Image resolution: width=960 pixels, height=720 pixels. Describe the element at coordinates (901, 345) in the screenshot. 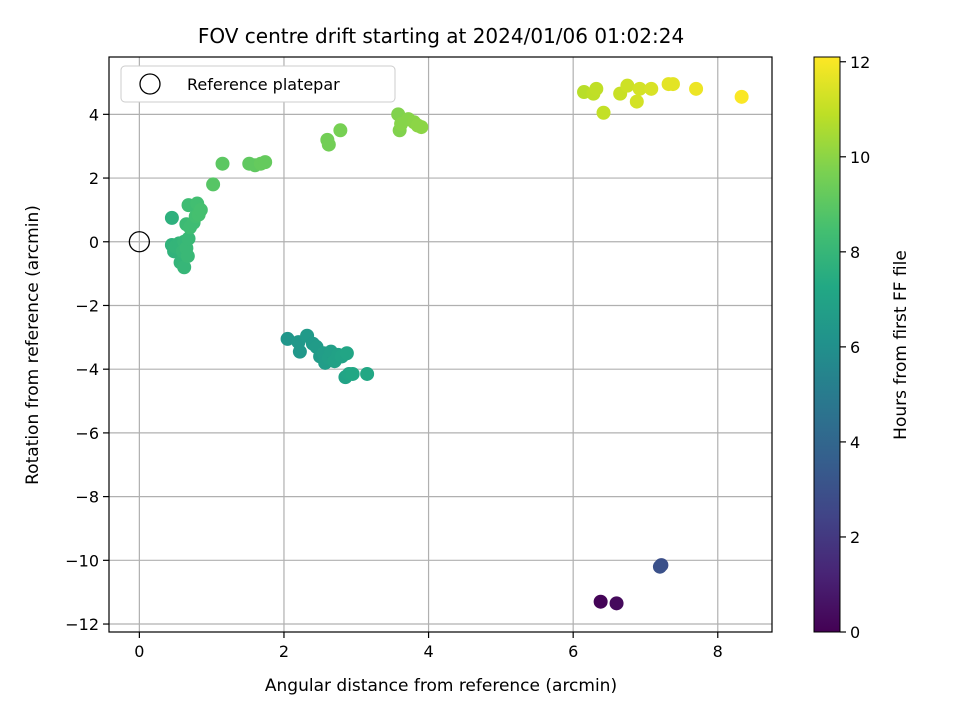

I see `colorbar-label: Hours from first FF file` at that location.